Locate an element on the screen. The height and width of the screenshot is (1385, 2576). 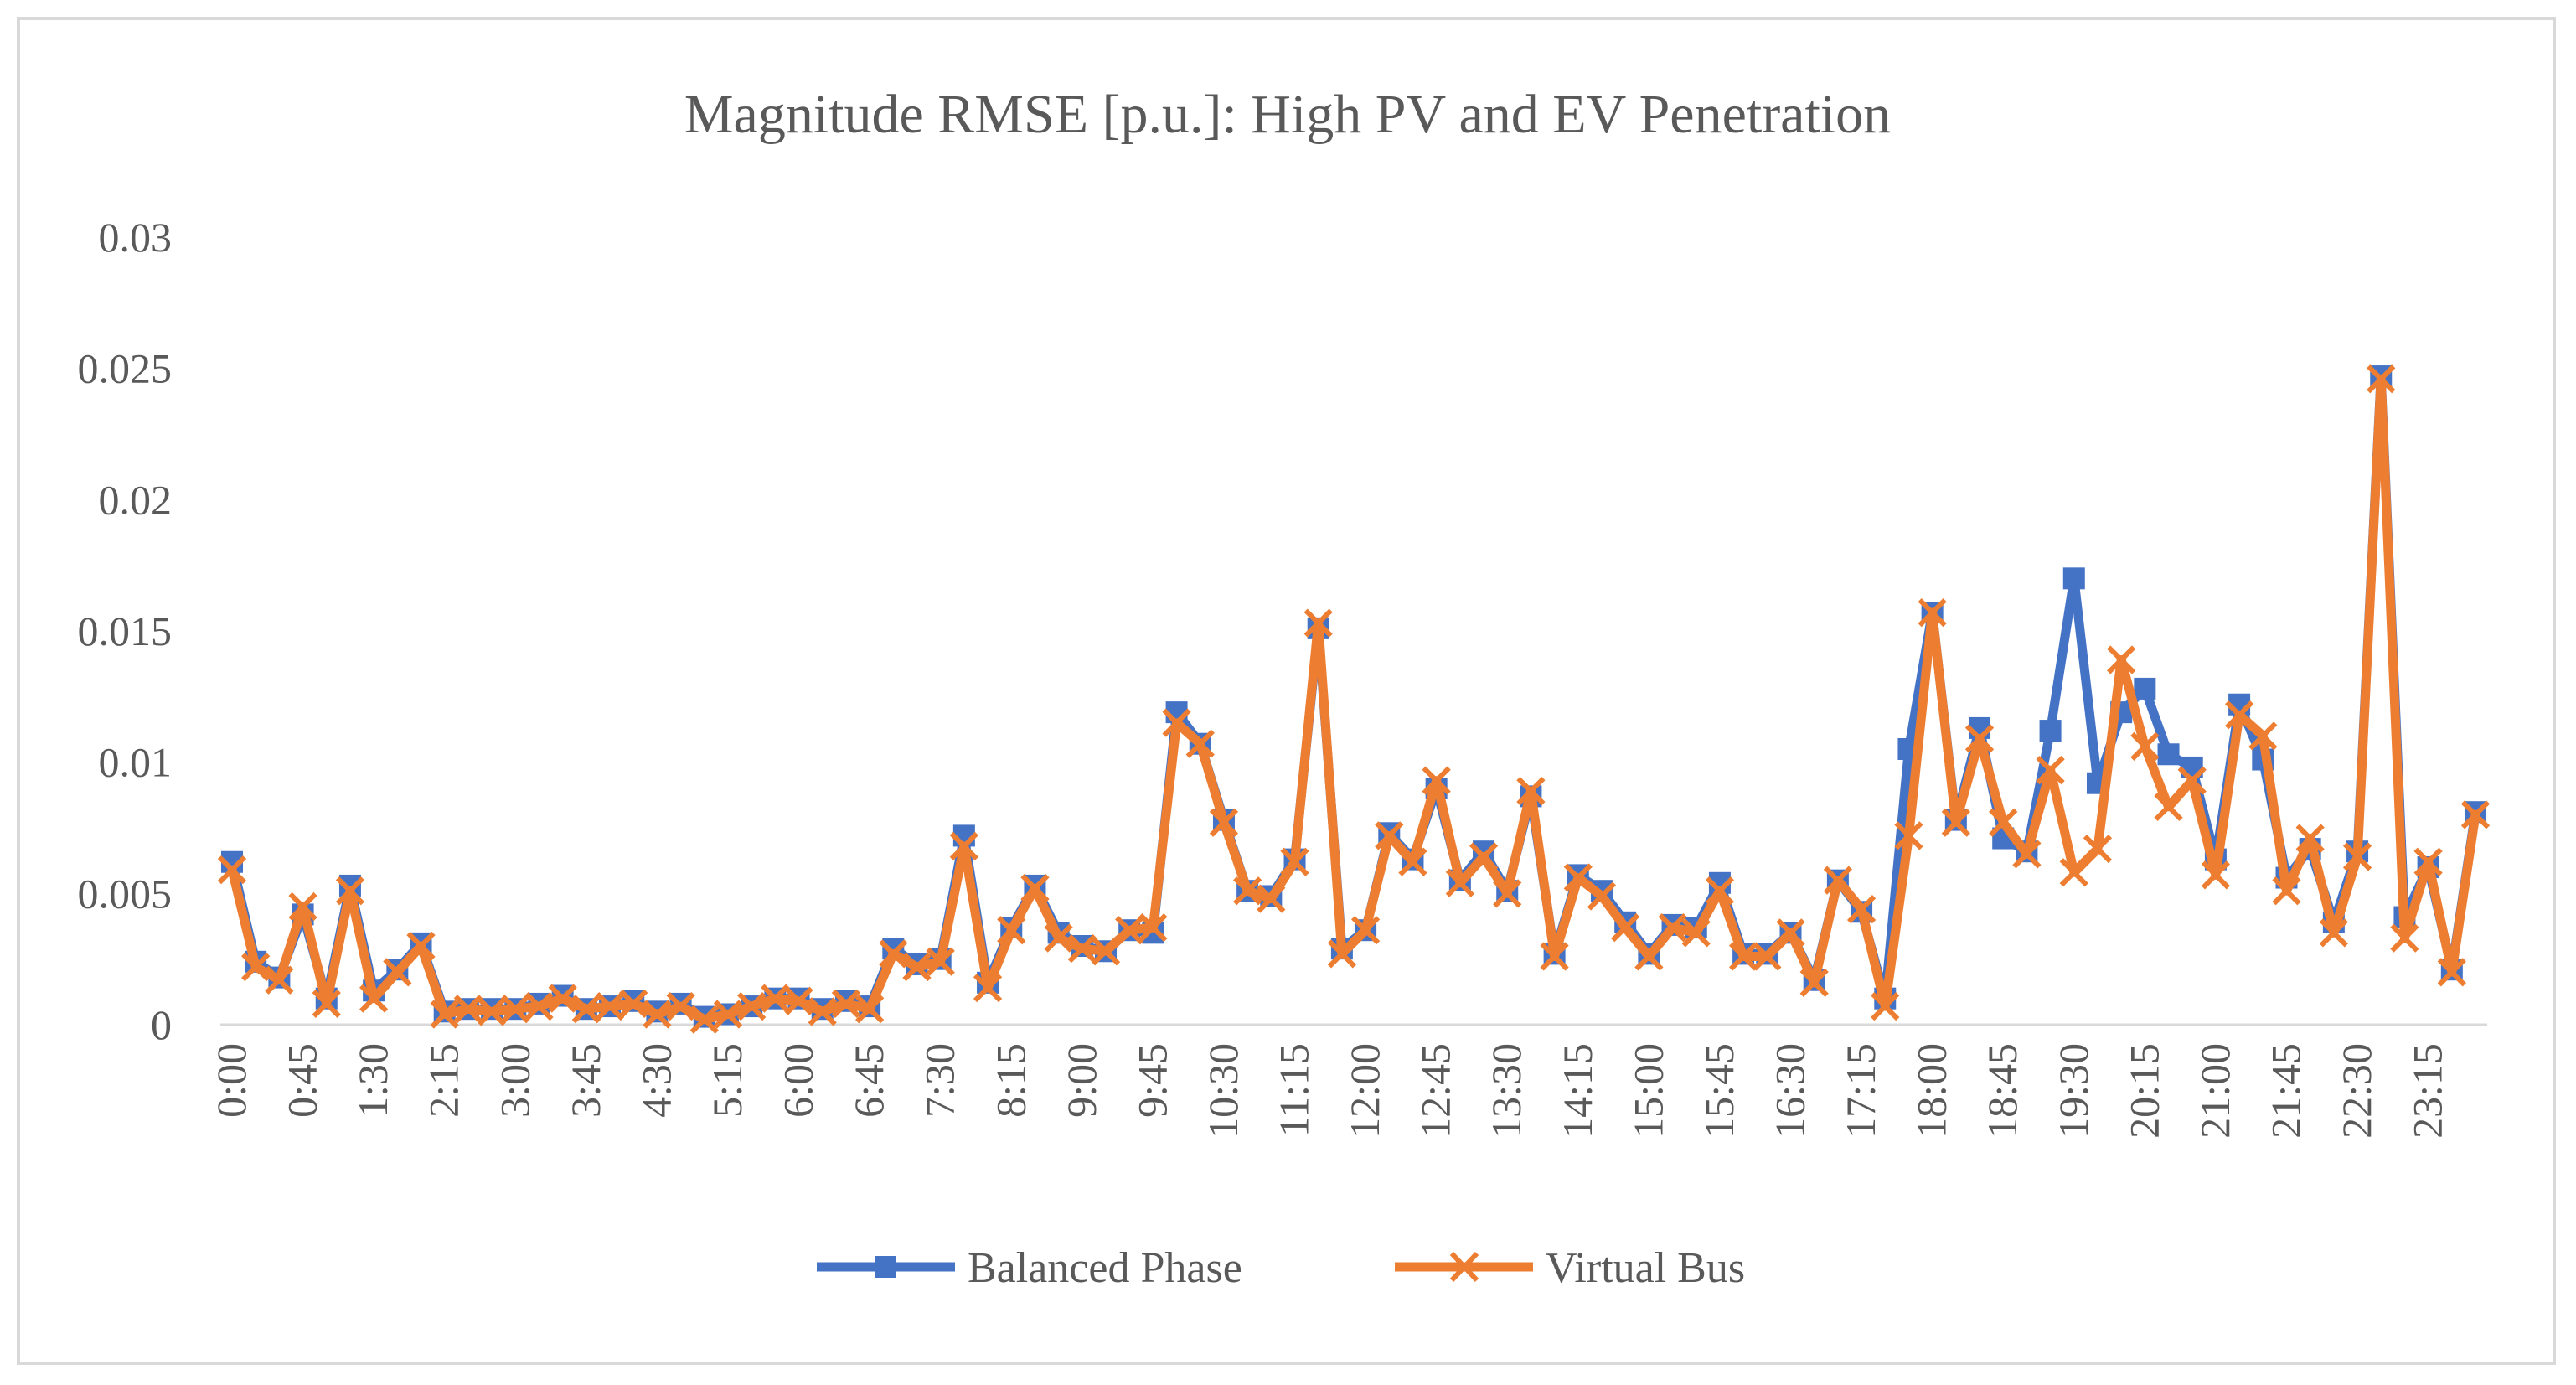
x-tick-label: 1:30 is located at coordinates (372, 1081).